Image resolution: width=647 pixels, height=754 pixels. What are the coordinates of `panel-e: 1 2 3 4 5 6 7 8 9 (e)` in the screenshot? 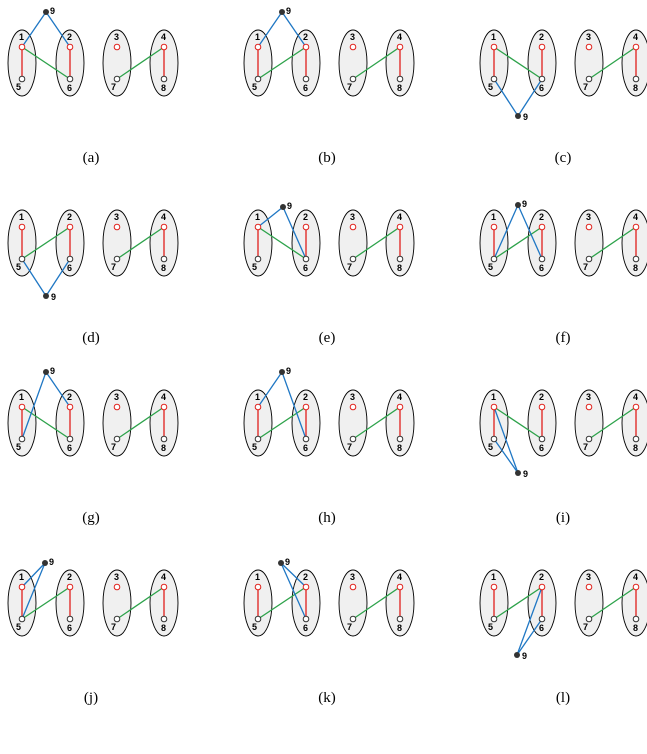 It's located at (329, 273).